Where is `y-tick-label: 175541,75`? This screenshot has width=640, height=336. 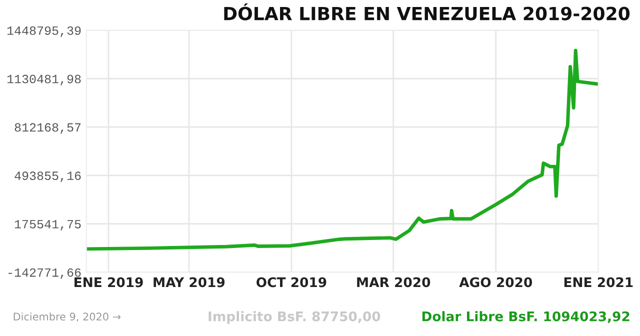 y-tick-label: 175541,75 is located at coordinates (47, 225).